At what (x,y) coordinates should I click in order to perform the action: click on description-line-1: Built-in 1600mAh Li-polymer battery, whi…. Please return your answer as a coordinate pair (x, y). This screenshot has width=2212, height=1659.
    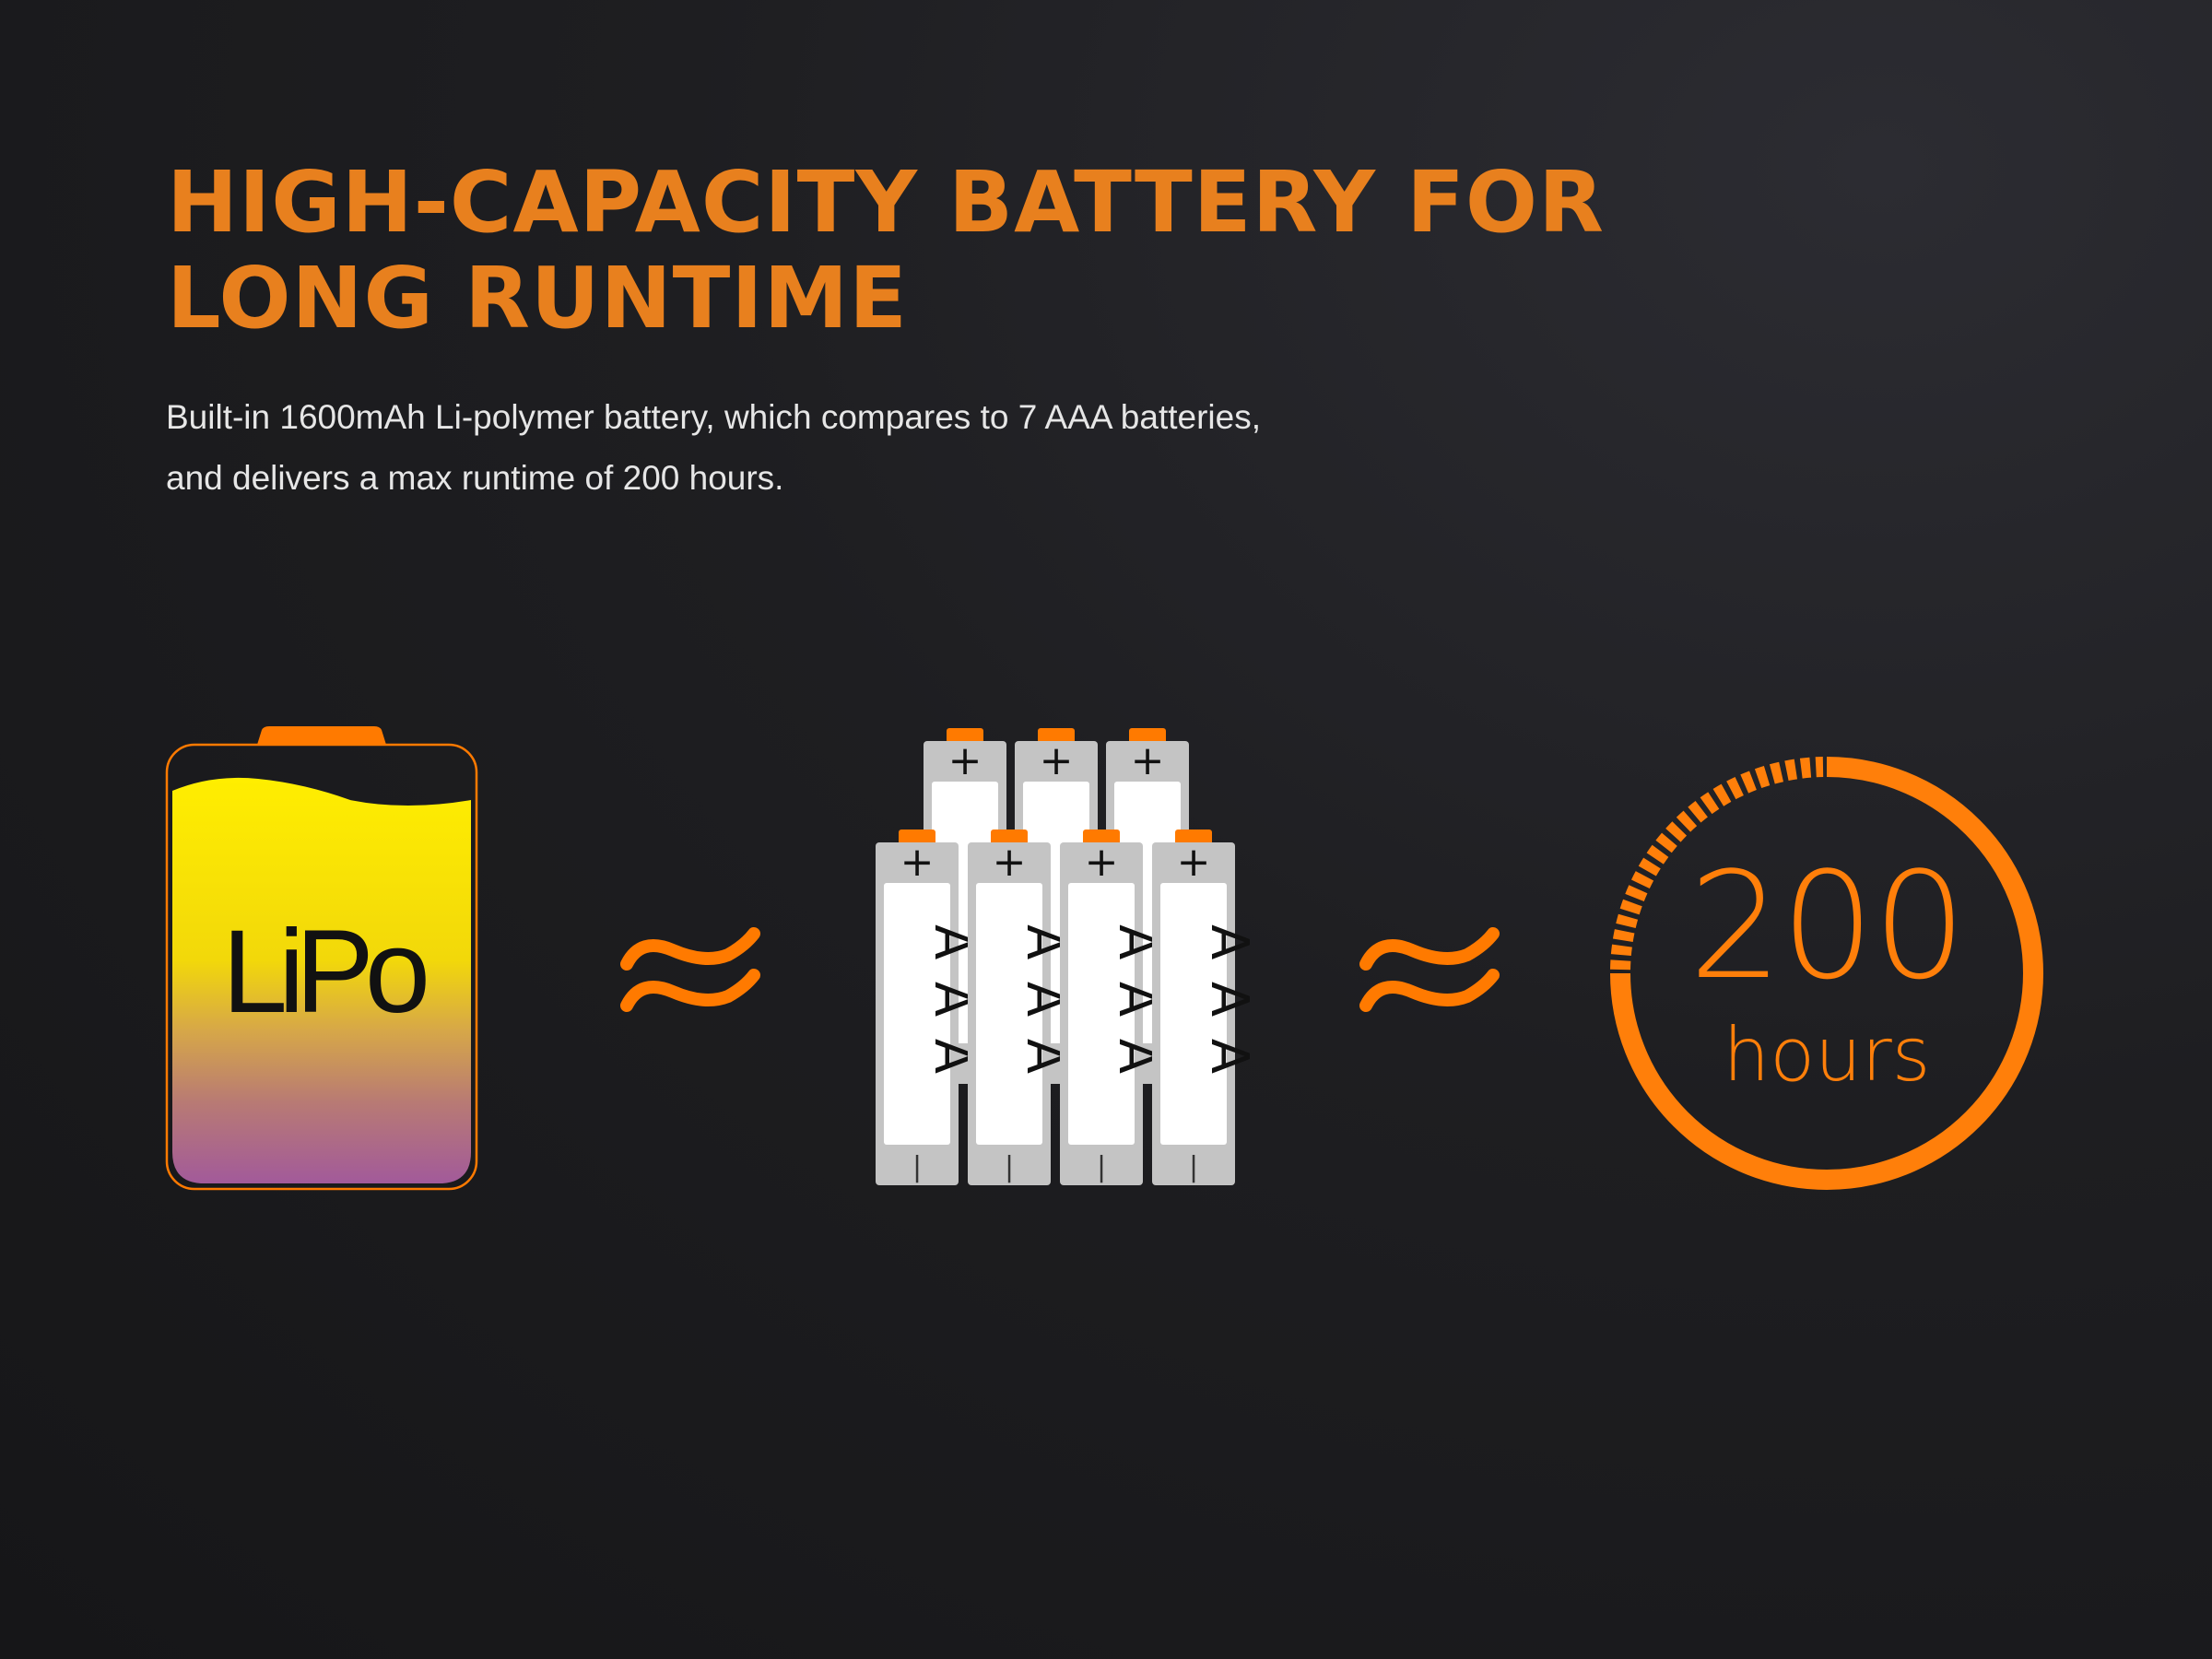
    Looking at the image, I should click on (713, 417).